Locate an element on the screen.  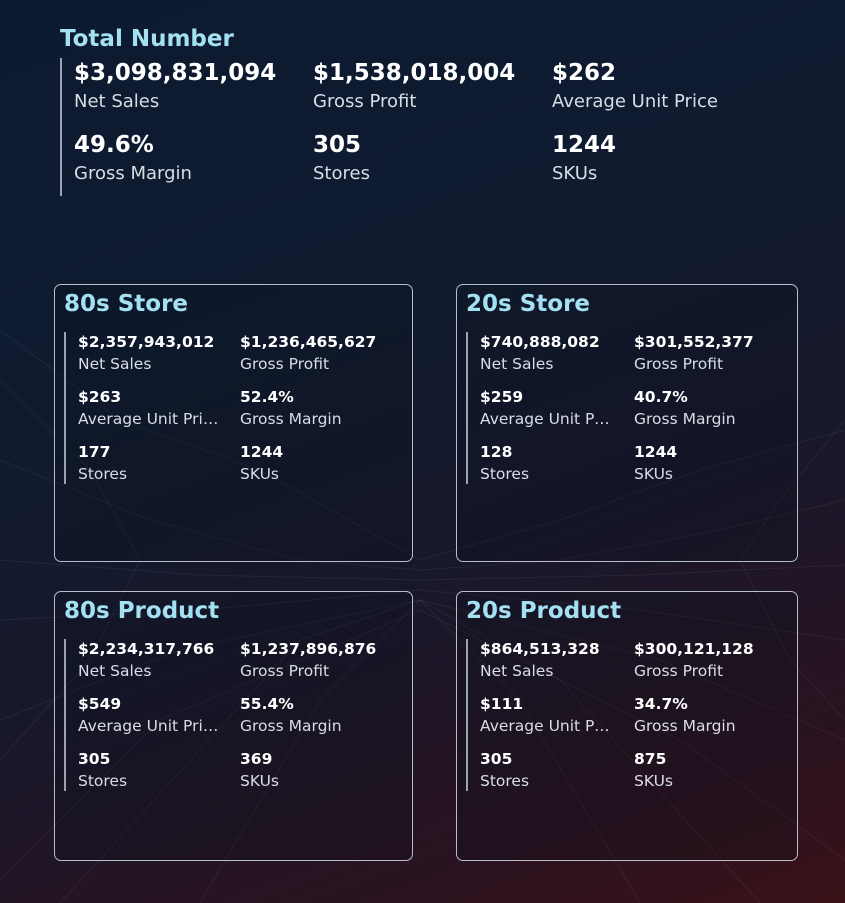
kpi-value: $300,121,128 is located at coordinates (694, 649).